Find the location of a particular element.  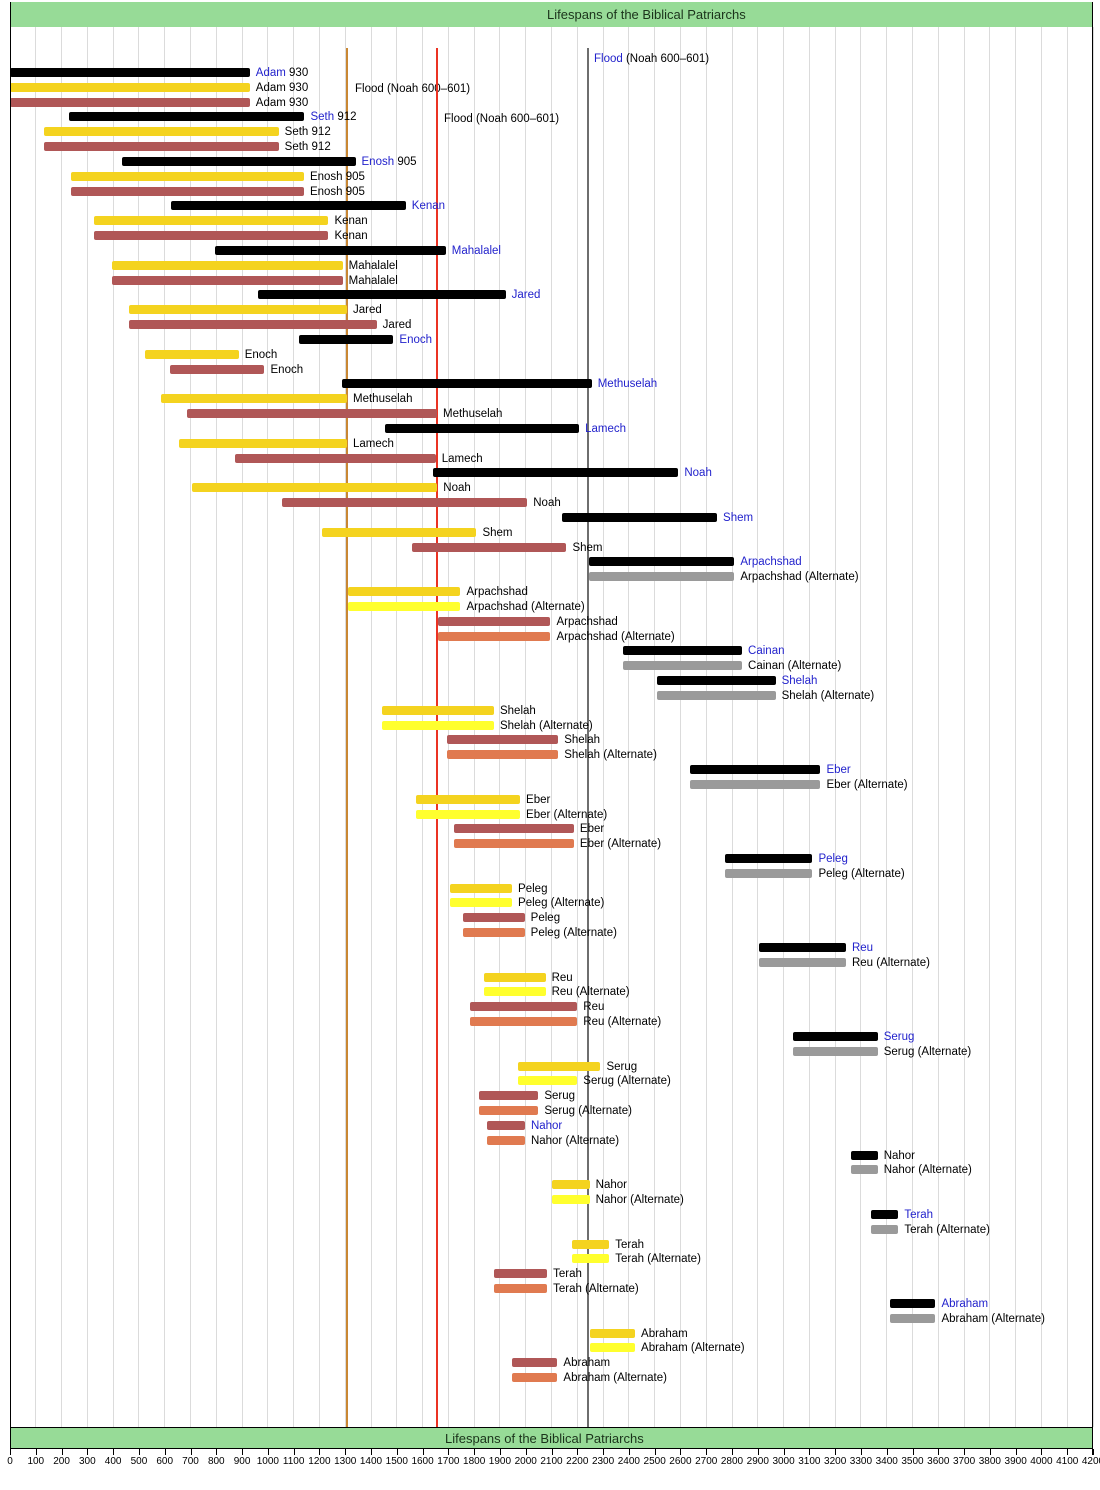

bar-label-lifespan: 905 is located at coordinates (405, 161).